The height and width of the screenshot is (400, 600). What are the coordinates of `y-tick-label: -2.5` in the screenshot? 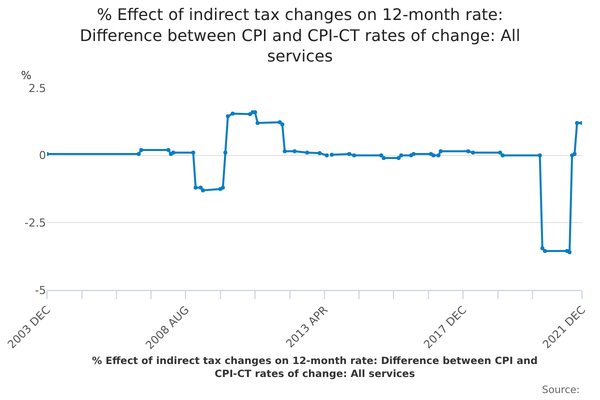 It's located at (35, 223).